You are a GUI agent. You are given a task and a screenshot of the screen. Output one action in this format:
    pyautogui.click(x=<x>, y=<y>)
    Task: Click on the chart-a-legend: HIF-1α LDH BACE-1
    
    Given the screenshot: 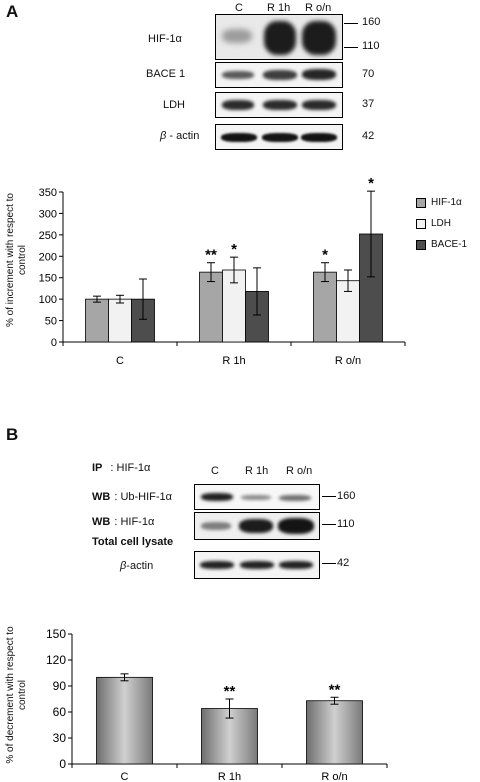 What is the action you would take?
    pyautogui.click(x=441, y=223)
    